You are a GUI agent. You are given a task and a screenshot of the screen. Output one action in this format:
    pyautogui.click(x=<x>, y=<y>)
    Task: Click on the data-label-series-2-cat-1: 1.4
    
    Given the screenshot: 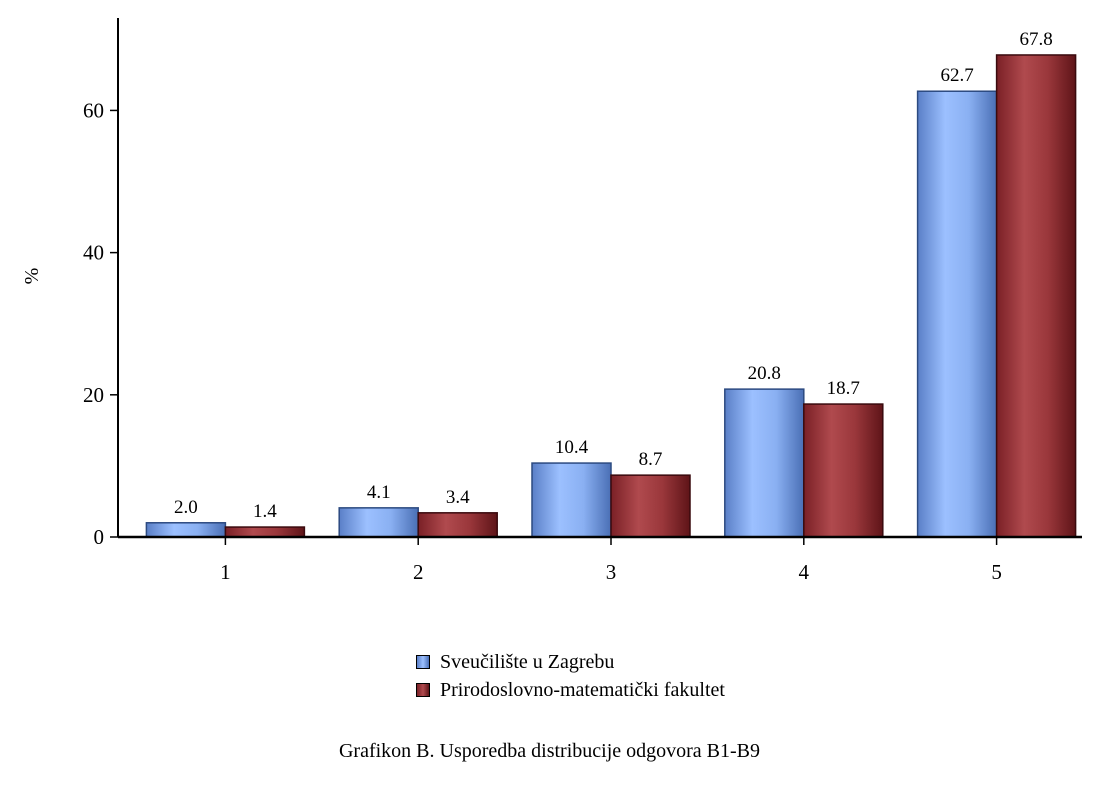 What is the action you would take?
    pyautogui.click(x=265, y=511)
    